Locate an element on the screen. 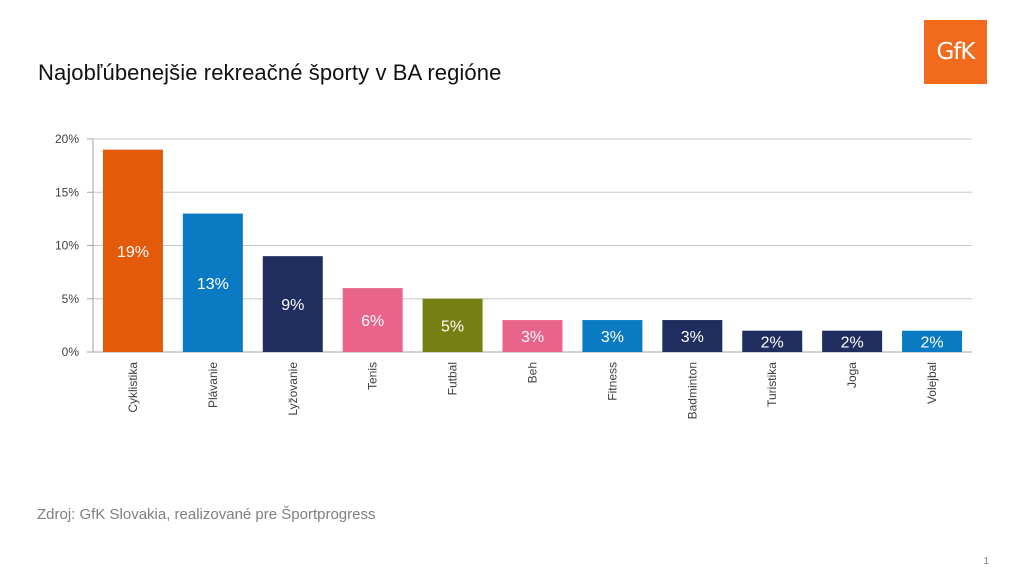  data-label: 19% is located at coordinates (133, 252).